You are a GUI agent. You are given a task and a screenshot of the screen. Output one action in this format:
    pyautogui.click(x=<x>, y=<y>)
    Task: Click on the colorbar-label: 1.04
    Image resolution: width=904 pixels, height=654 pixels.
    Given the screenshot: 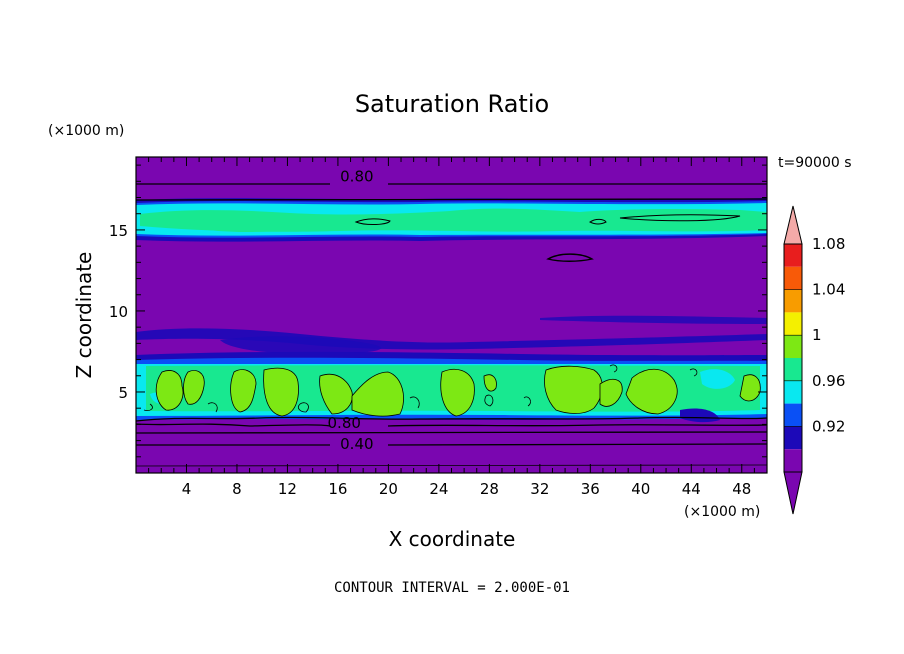 What is the action you would take?
    pyautogui.click(x=828, y=290)
    